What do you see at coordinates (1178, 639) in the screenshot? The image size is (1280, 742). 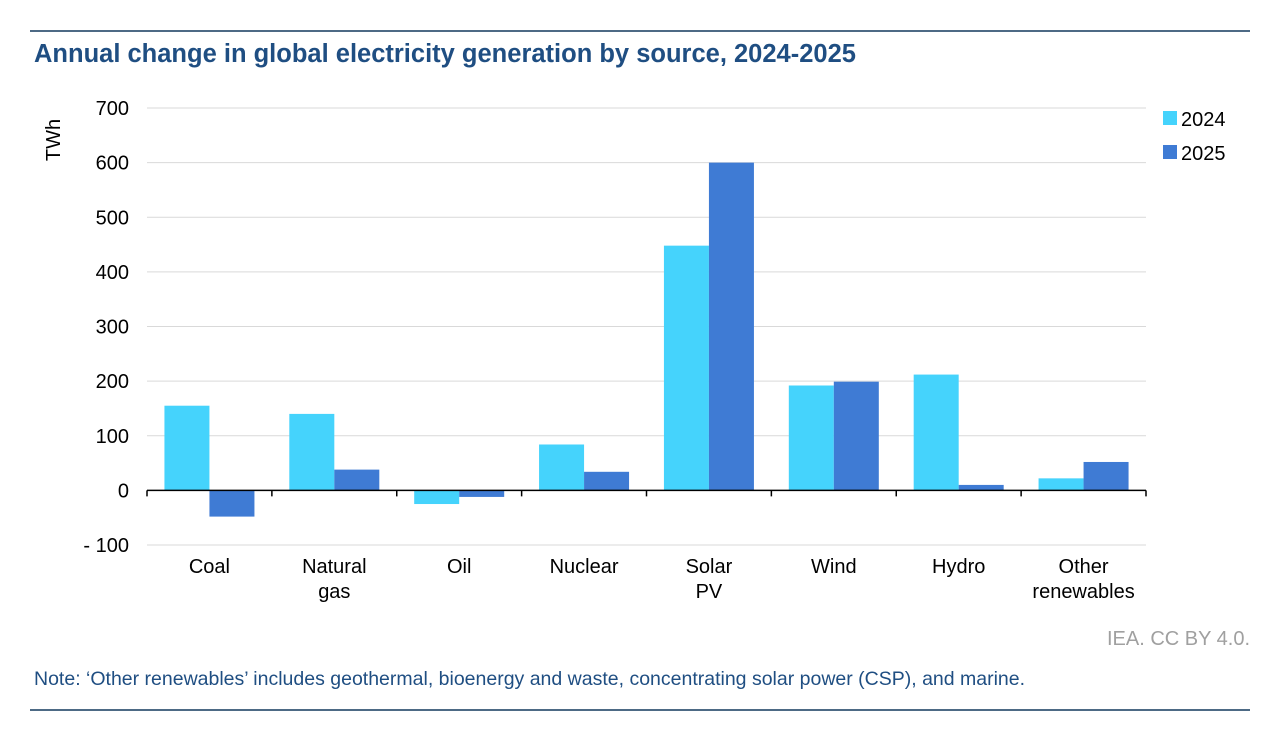 I see `credit-text: IEA. CC BY 4.0.` at bounding box center [1178, 639].